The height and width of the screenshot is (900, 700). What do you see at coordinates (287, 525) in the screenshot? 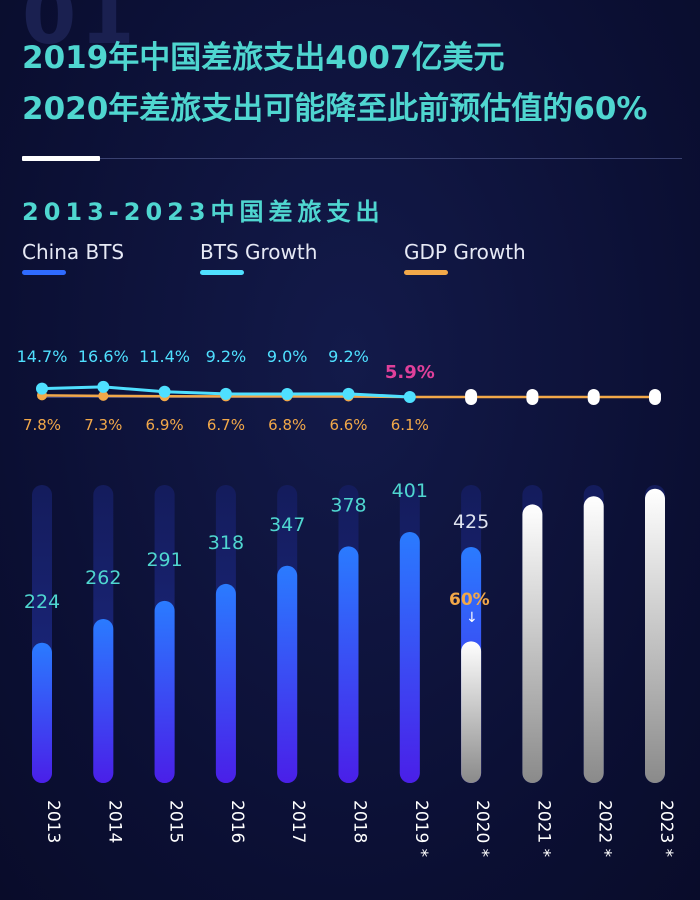
I see `bar-value-label: 347` at bounding box center [287, 525].